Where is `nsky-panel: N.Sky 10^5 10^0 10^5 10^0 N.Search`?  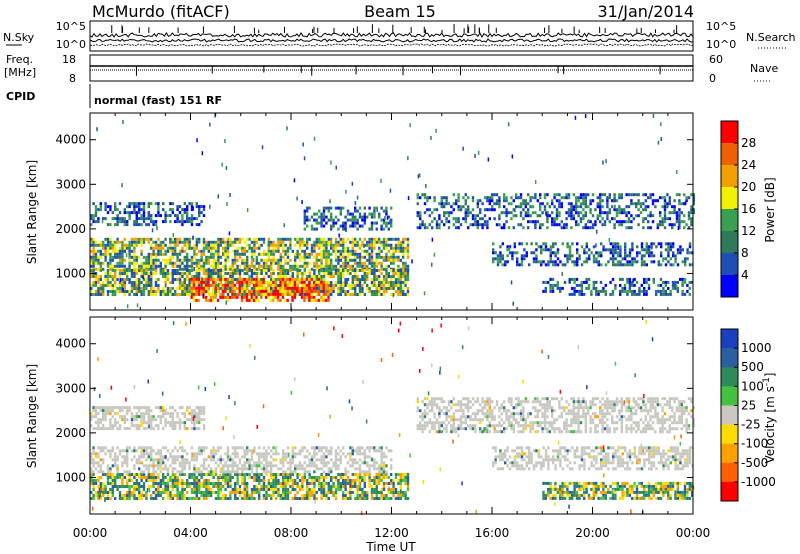
nsky-panel: N.Sky 10^5 10^0 10^5 10^0 N.Search is located at coordinates (399, 36).